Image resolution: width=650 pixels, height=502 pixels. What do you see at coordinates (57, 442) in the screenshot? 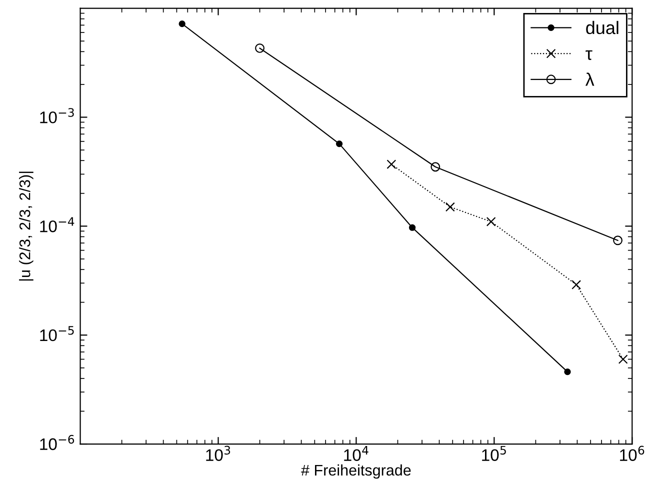
I see `y-tick-label: 10$^{−6}$` at bounding box center [57, 442].